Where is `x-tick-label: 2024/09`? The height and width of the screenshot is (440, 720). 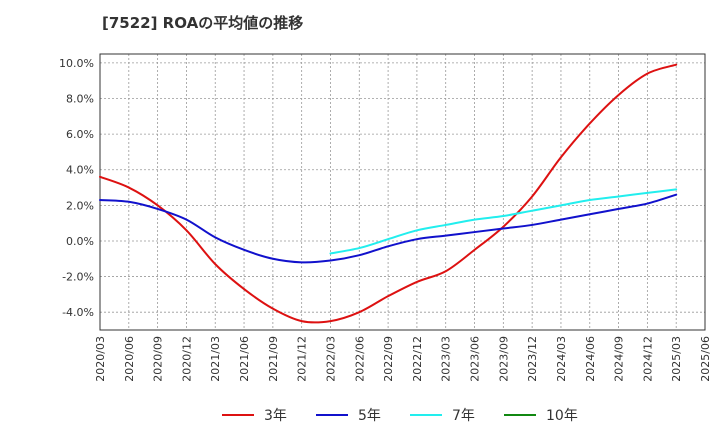 x-tick-label: 2024/09 is located at coordinates (619, 359).